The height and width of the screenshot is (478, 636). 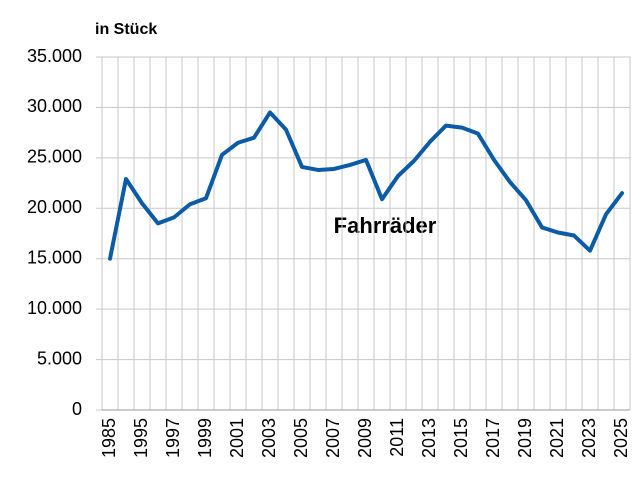 I want to click on y-tick-label: 5.000, so click(x=59, y=358).